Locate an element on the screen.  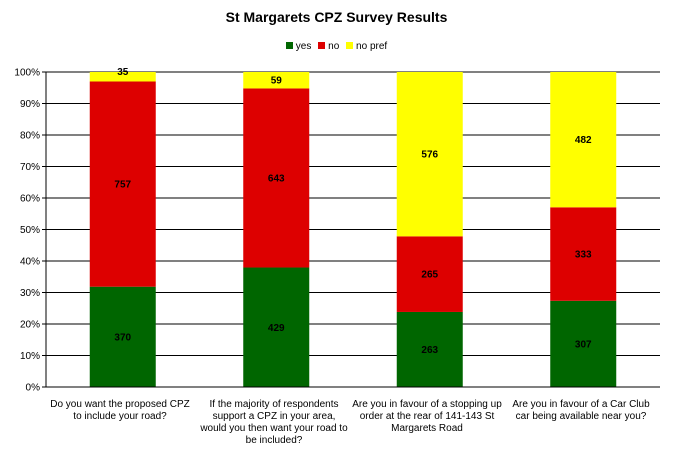
data-label: 59 is located at coordinates (277, 81).